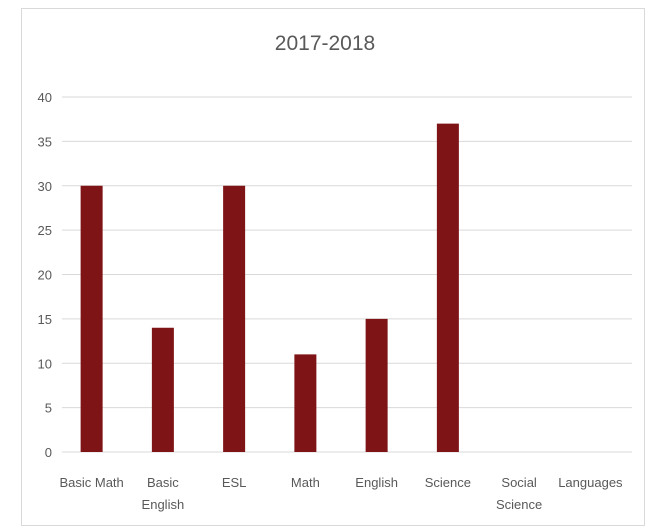 The height and width of the screenshot is (531, 650). Describe the element at coordinates (162, 389) in the screenshot. I see `bar-basic-english` at that location.